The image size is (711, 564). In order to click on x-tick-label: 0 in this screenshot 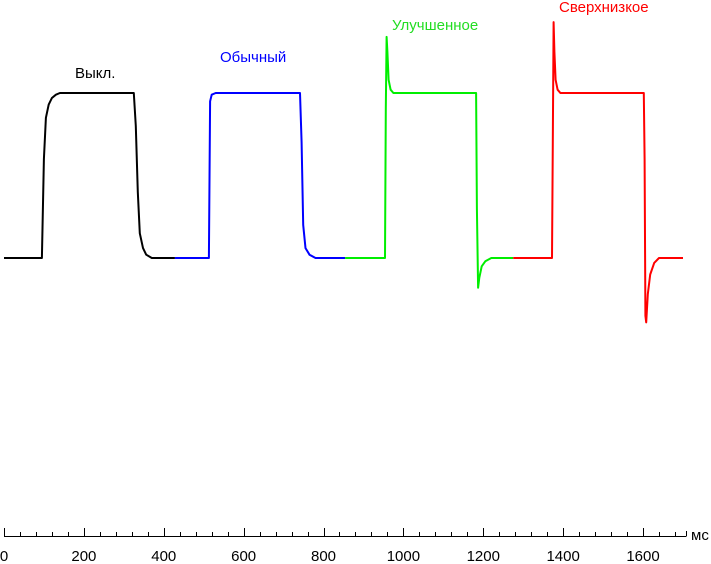, I will do `click(4, 556)`.